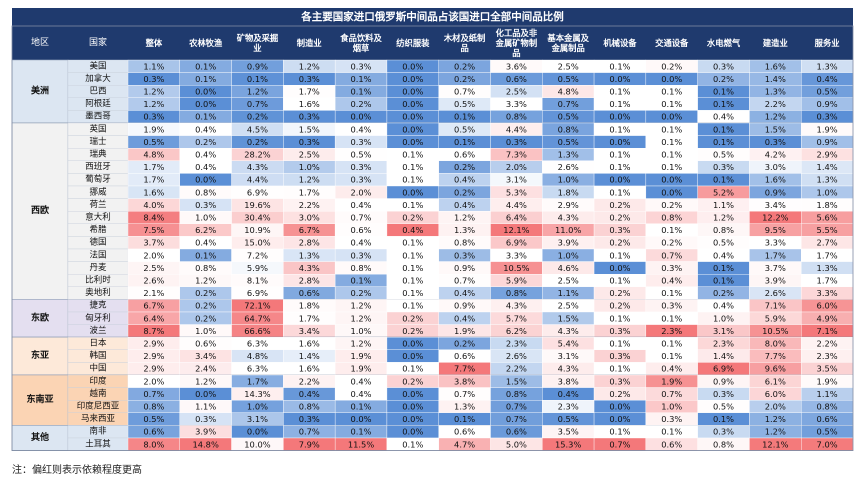 The height and width of the screenshot is (479, 865). I want to click on country-label: 波兰, so click(97, 330).